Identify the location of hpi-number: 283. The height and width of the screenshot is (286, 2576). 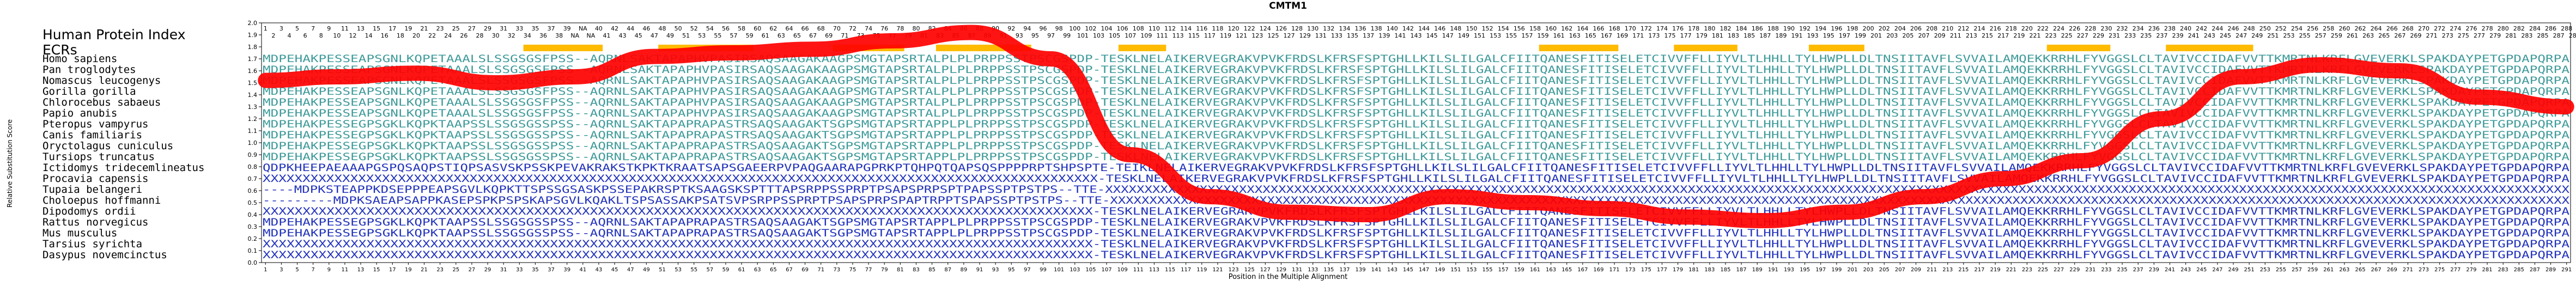
(2527, 35).